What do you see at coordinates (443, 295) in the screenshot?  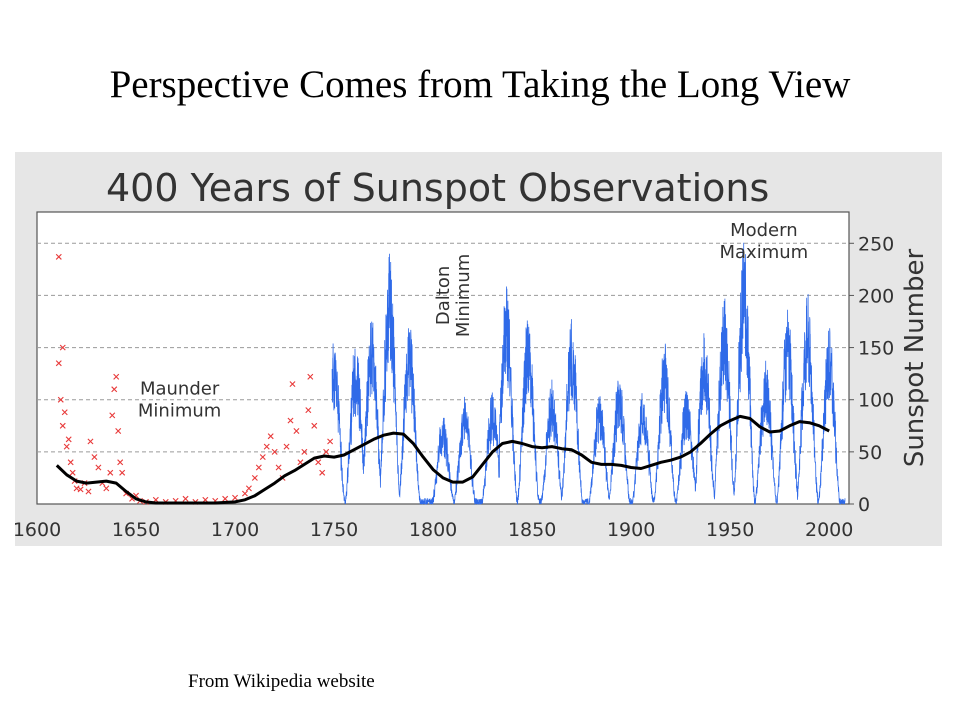 I see `annotation-1-line-0: Dalton` at bounding box center [443, 295].